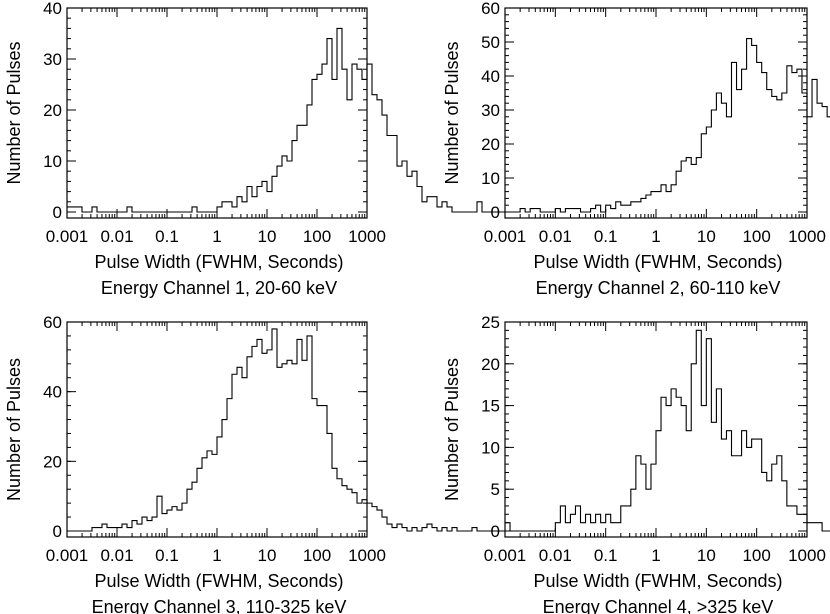  Describe the element at coordinates (490, 42) in the screenshot. I see `y-tick-label: 50` at that location.